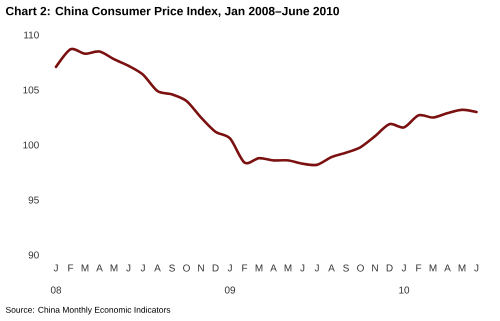  What do you see at coordinates (173, 12) in the screenshot?
I see `chart-title: Chart 2: China Consumer Price Index, Jan 2008–June 2010` at bounding box center [173, 12].